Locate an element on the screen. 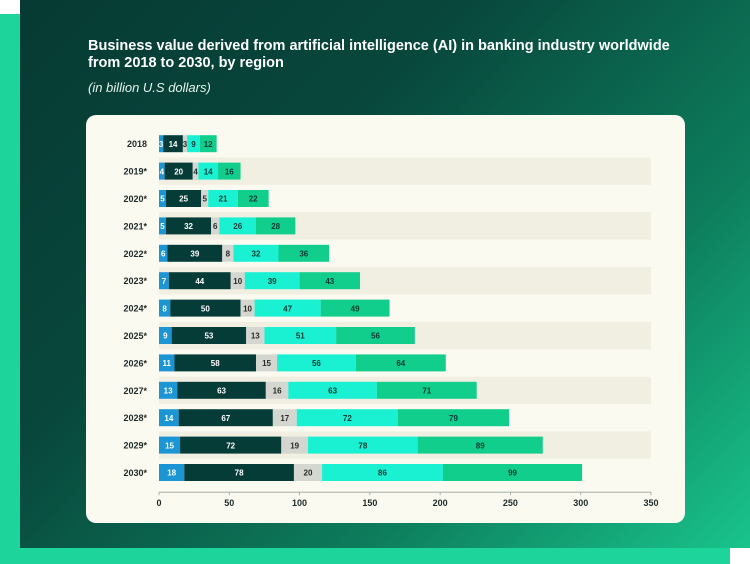  data-label: 47 is located at coordinates (287, 308).